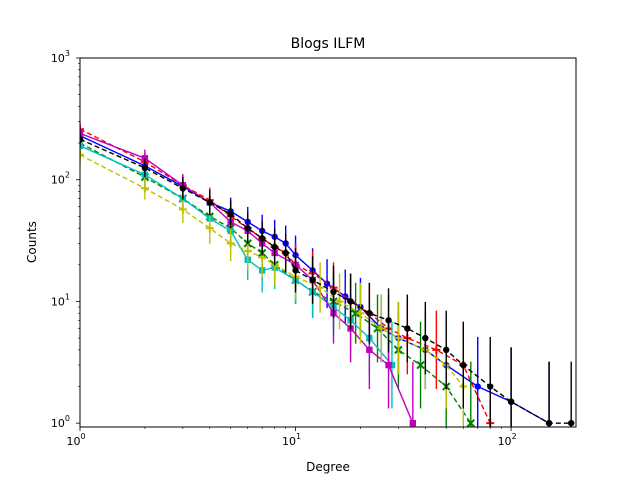  I want to click on x-tick-exponent: 0, so click(82, 436).